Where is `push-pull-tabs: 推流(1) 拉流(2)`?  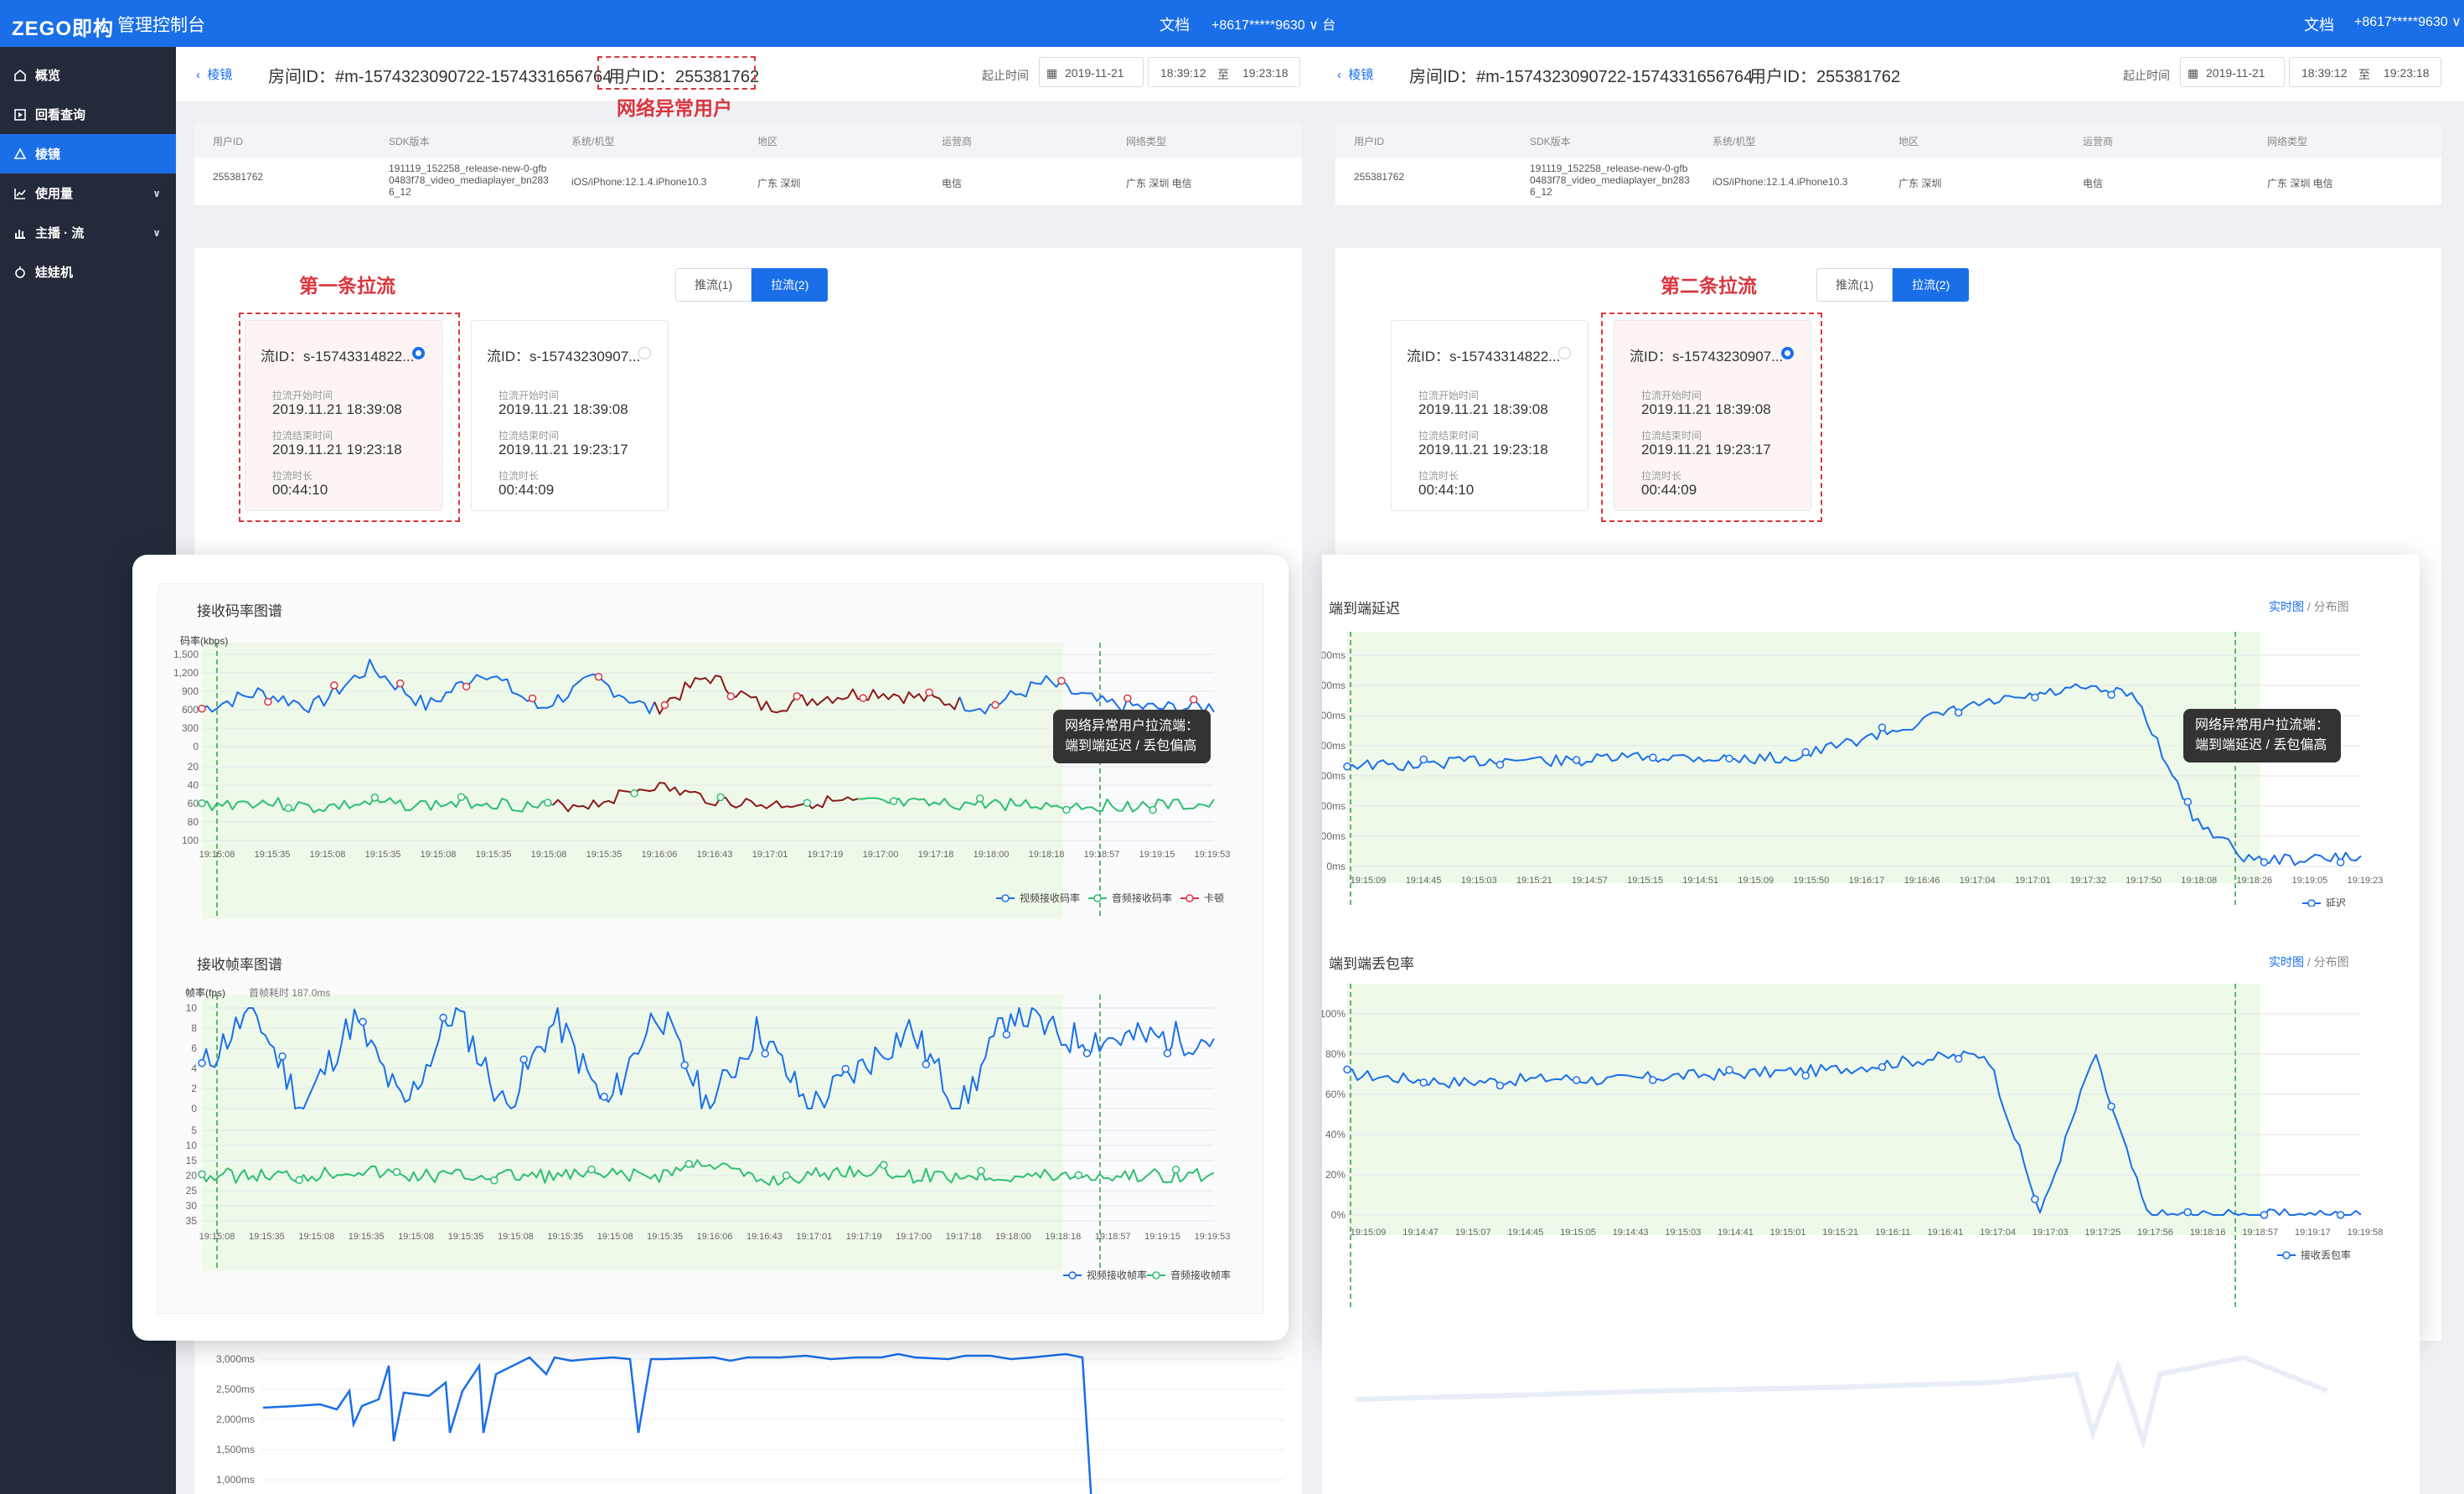
push-pull-tabs: 推流(1) 拉流(2) is located at coordinates (752, 285).